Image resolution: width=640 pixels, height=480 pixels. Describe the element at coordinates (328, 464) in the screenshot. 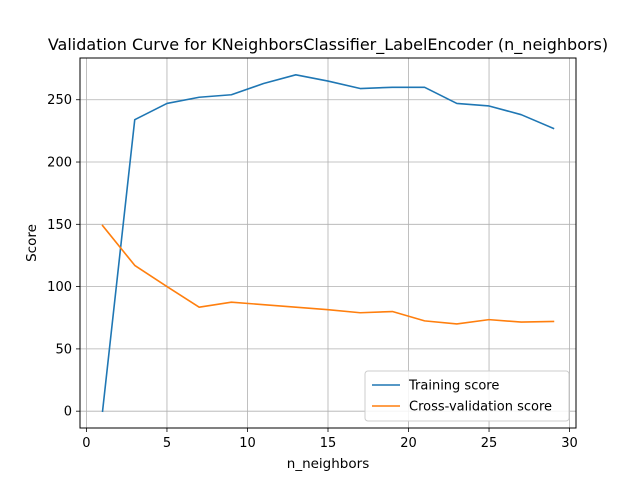

I see `x-axis-label: n_neighbors` at that location.